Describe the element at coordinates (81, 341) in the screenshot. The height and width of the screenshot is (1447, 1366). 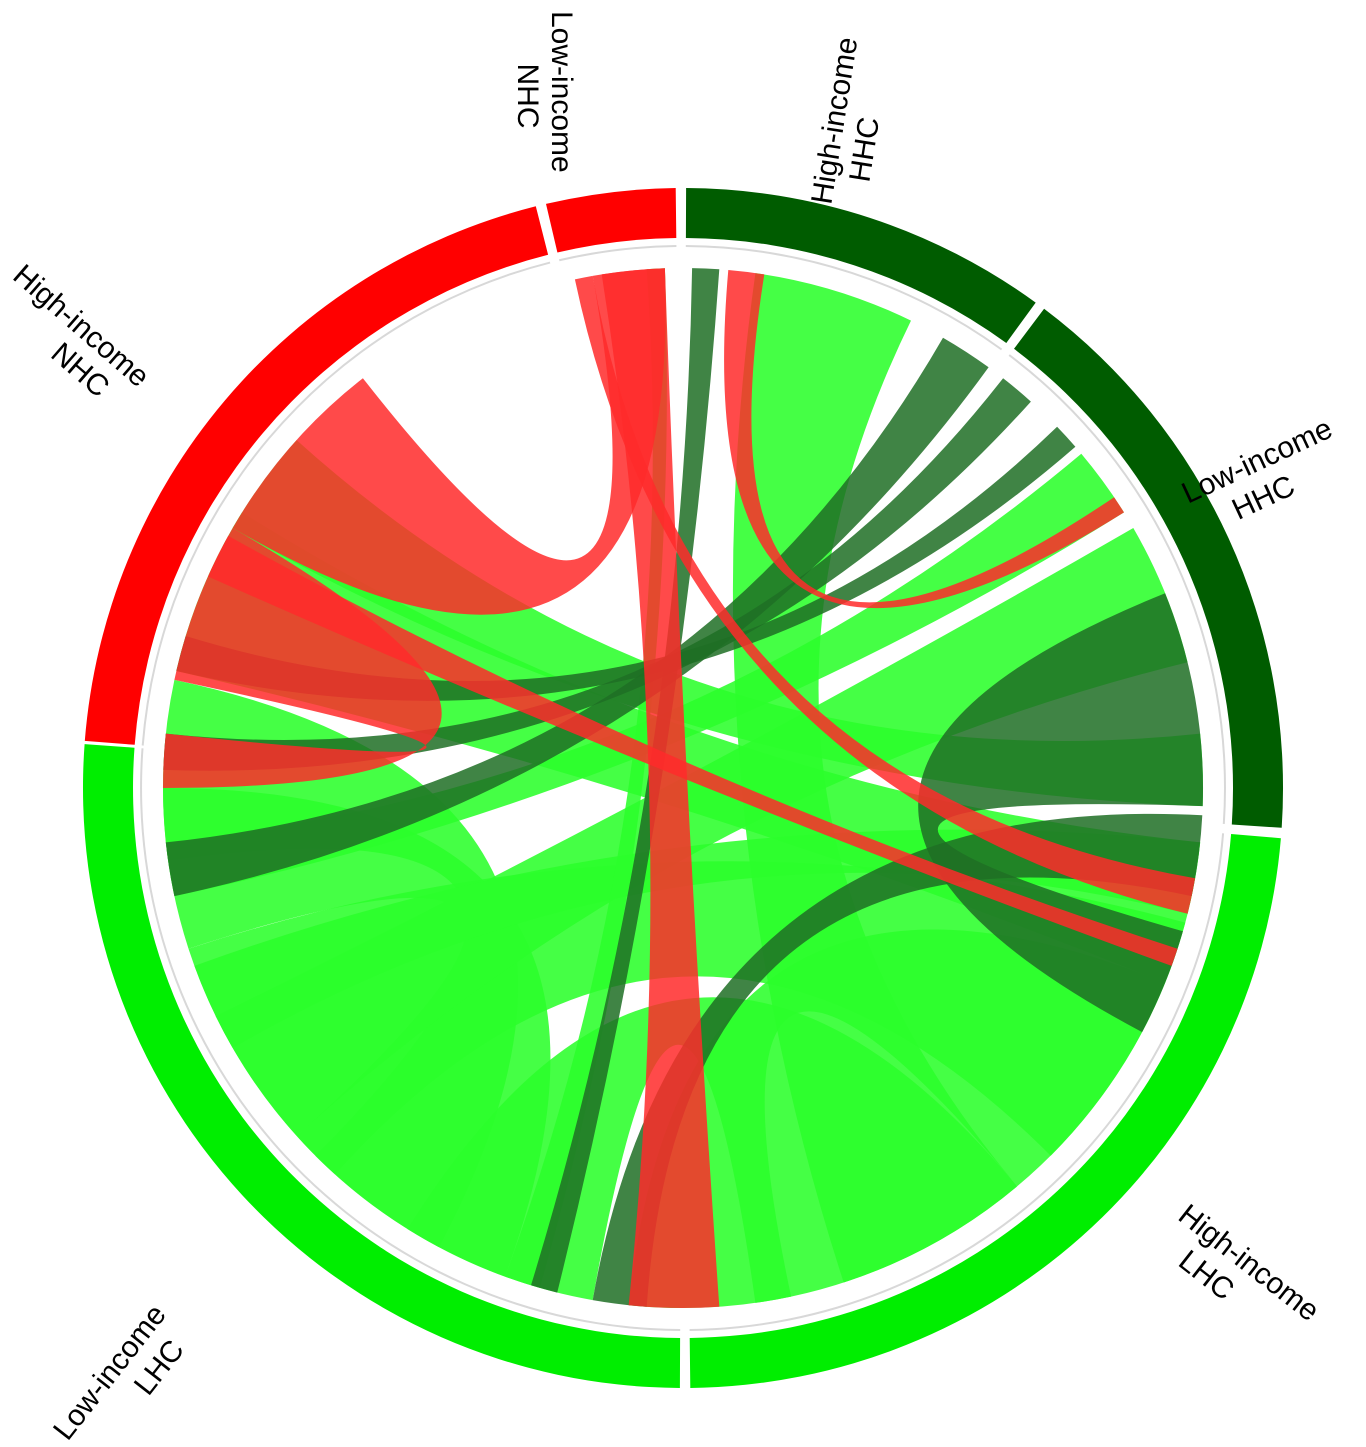
I see `label-high-income-nhc: High-income NHC` at that location.